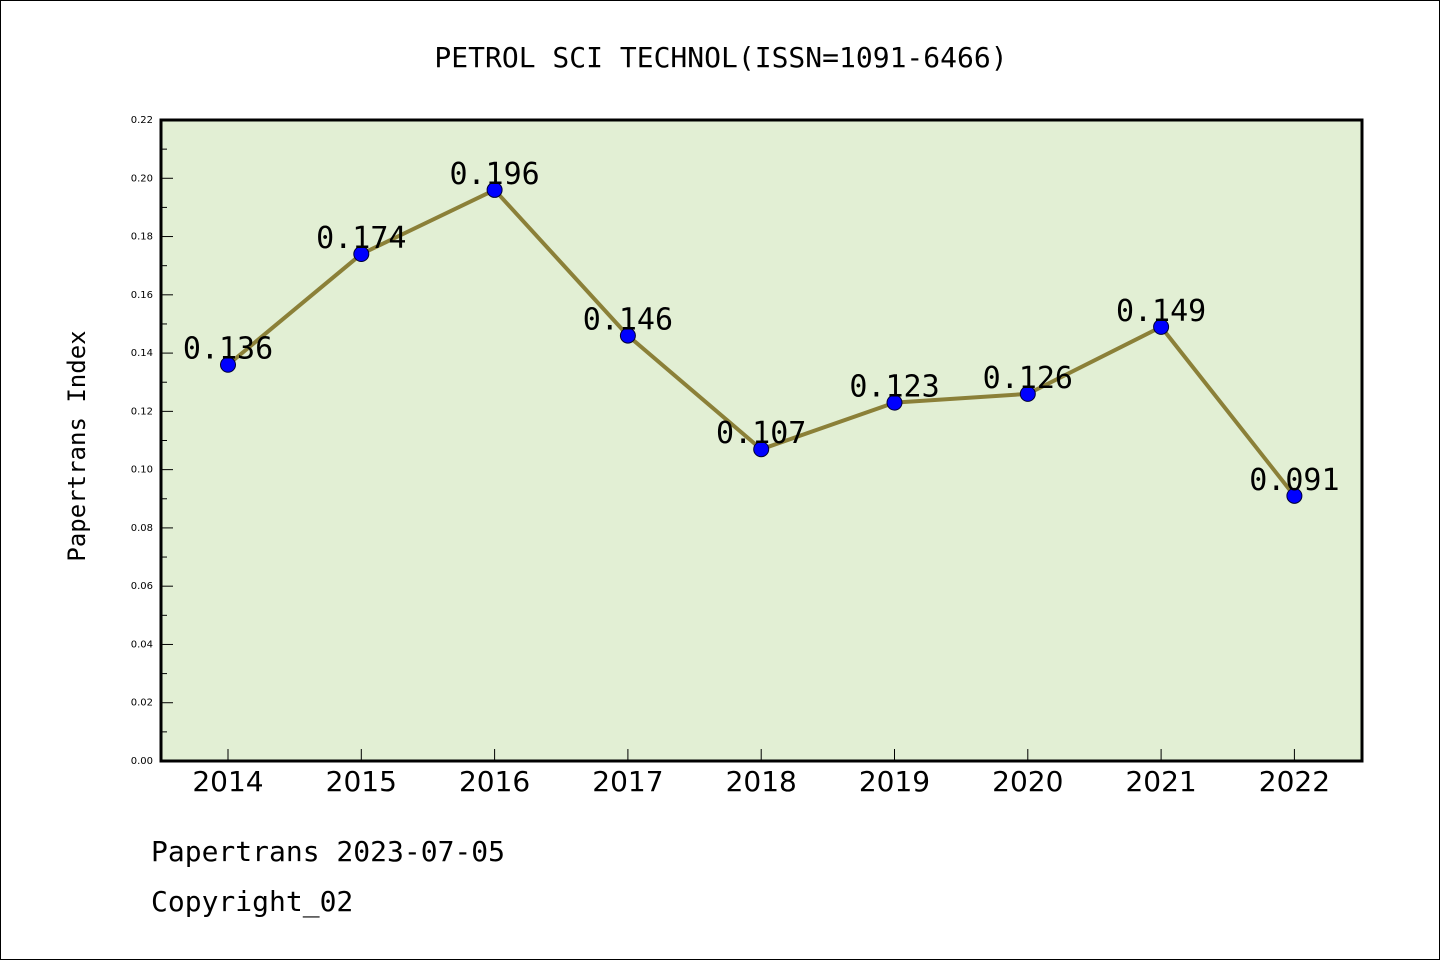 This screenshot has height=961, width=1440. What do you see at coordinates (761, 781) in the screenshot?
I see `x-tick-label: 2018` at bounding box center [761, 781].